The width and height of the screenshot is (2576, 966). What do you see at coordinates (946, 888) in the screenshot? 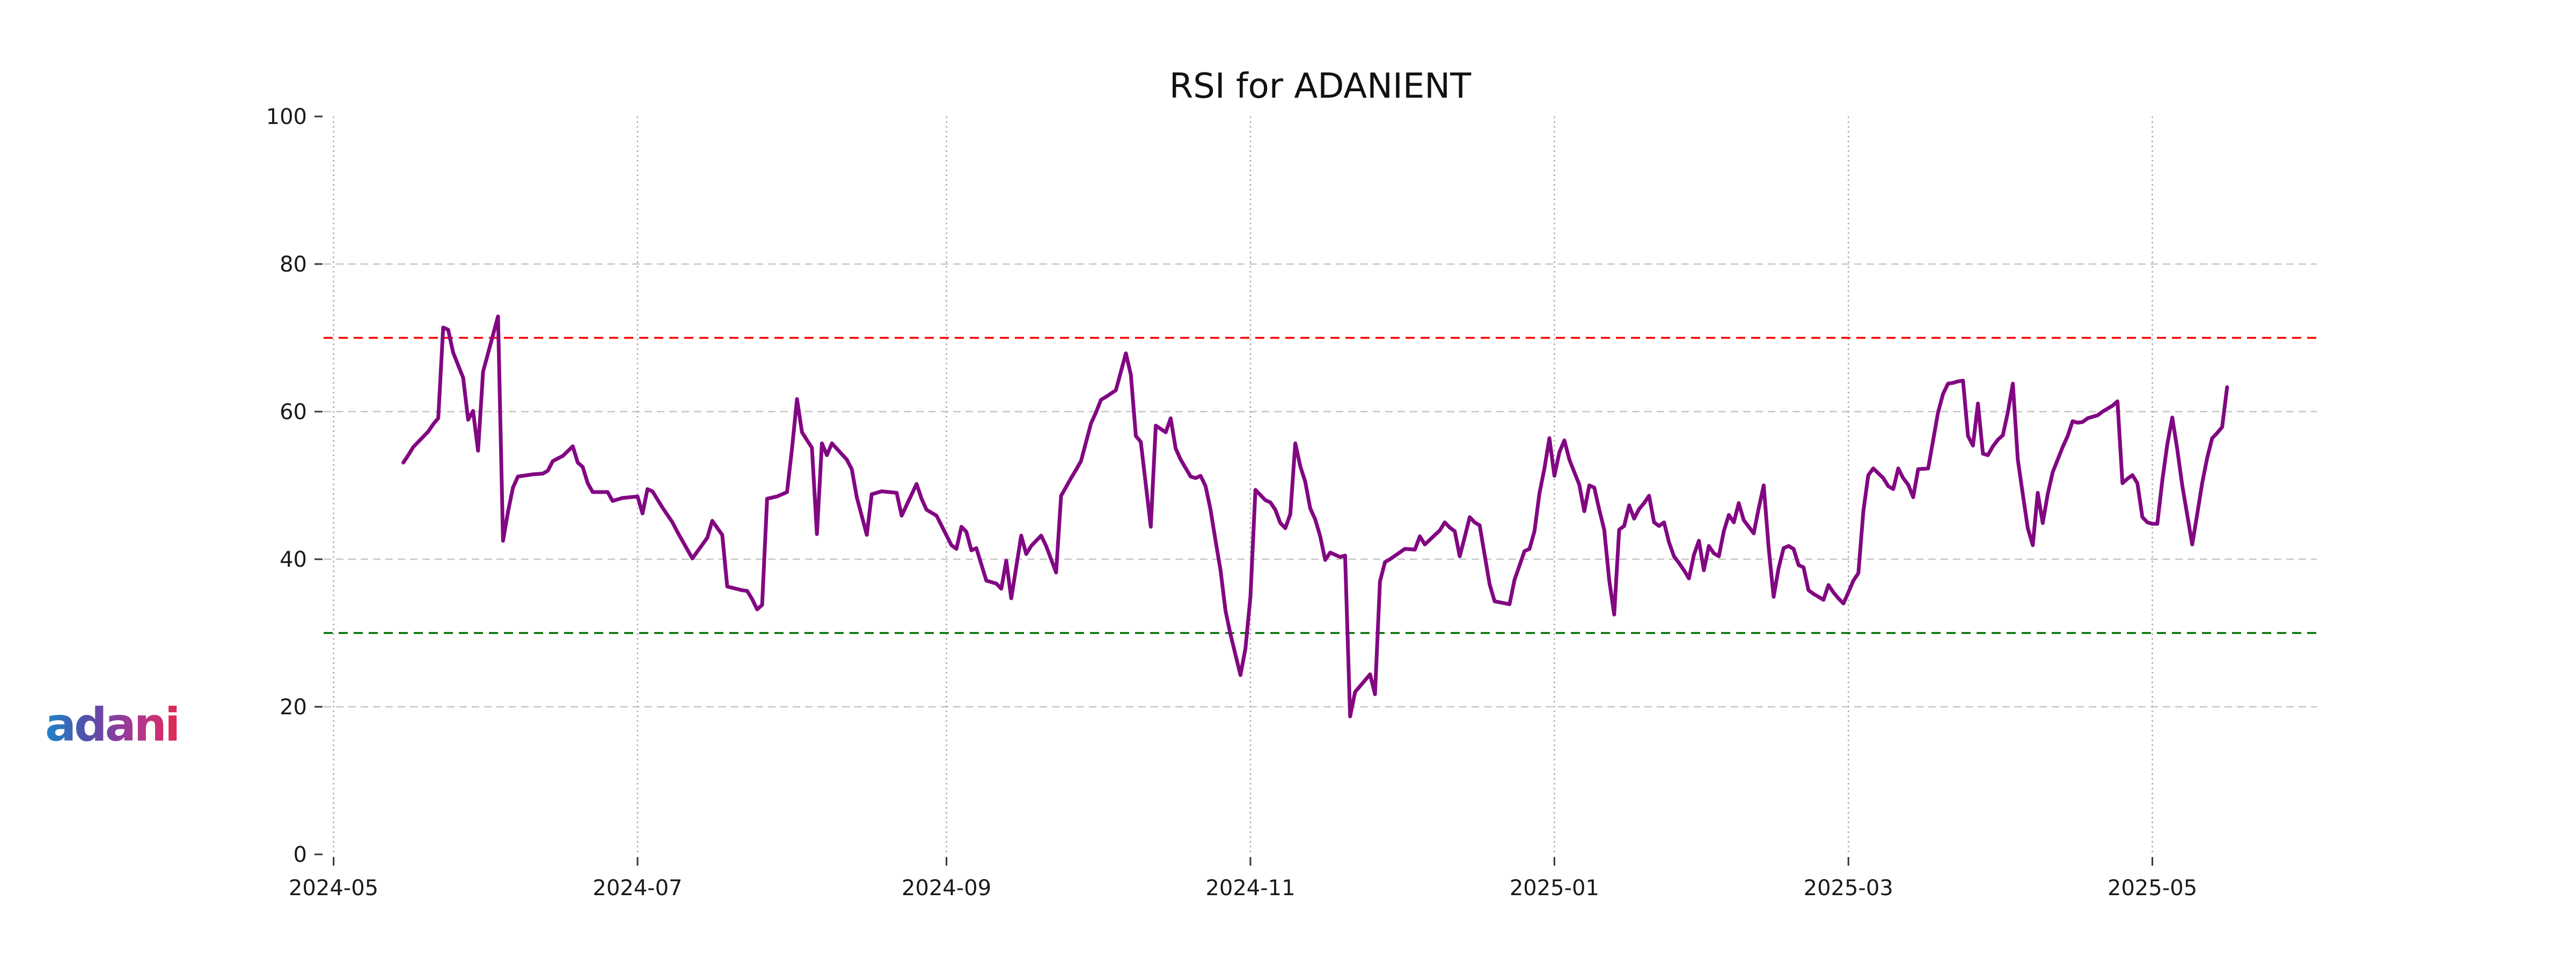
I see `x-tick-label-2024-09: 2024-09` at bounding box center [946, 888].